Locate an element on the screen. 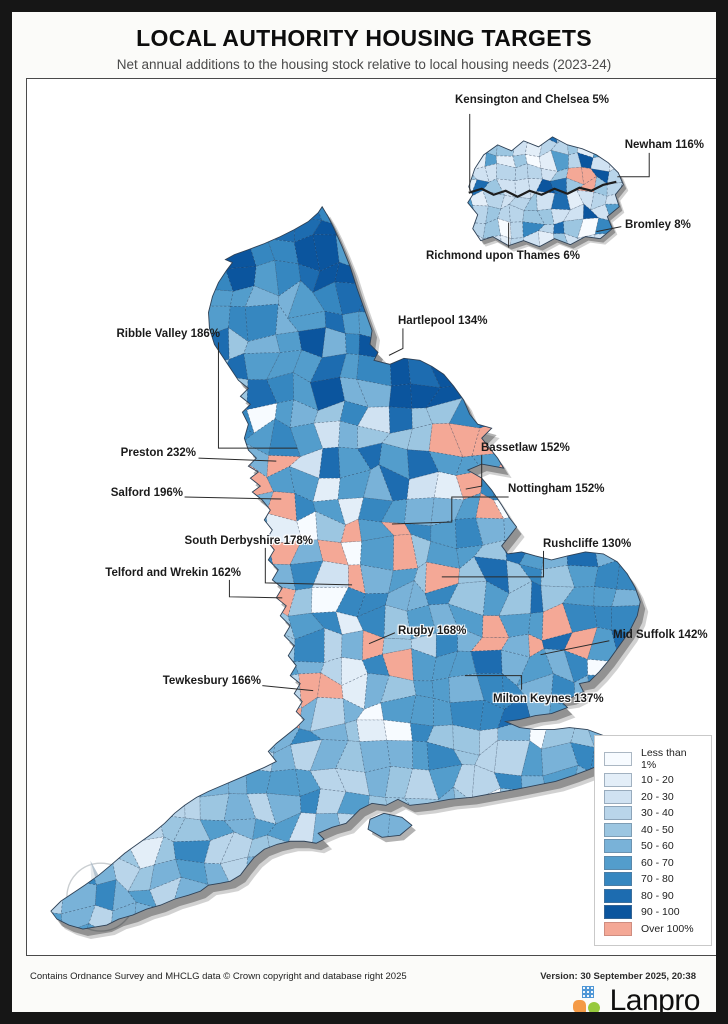 Image resolution: width=728 pixels, height=1024 pixels. logo-blue-square-icon is located at coordinates (587, 992).